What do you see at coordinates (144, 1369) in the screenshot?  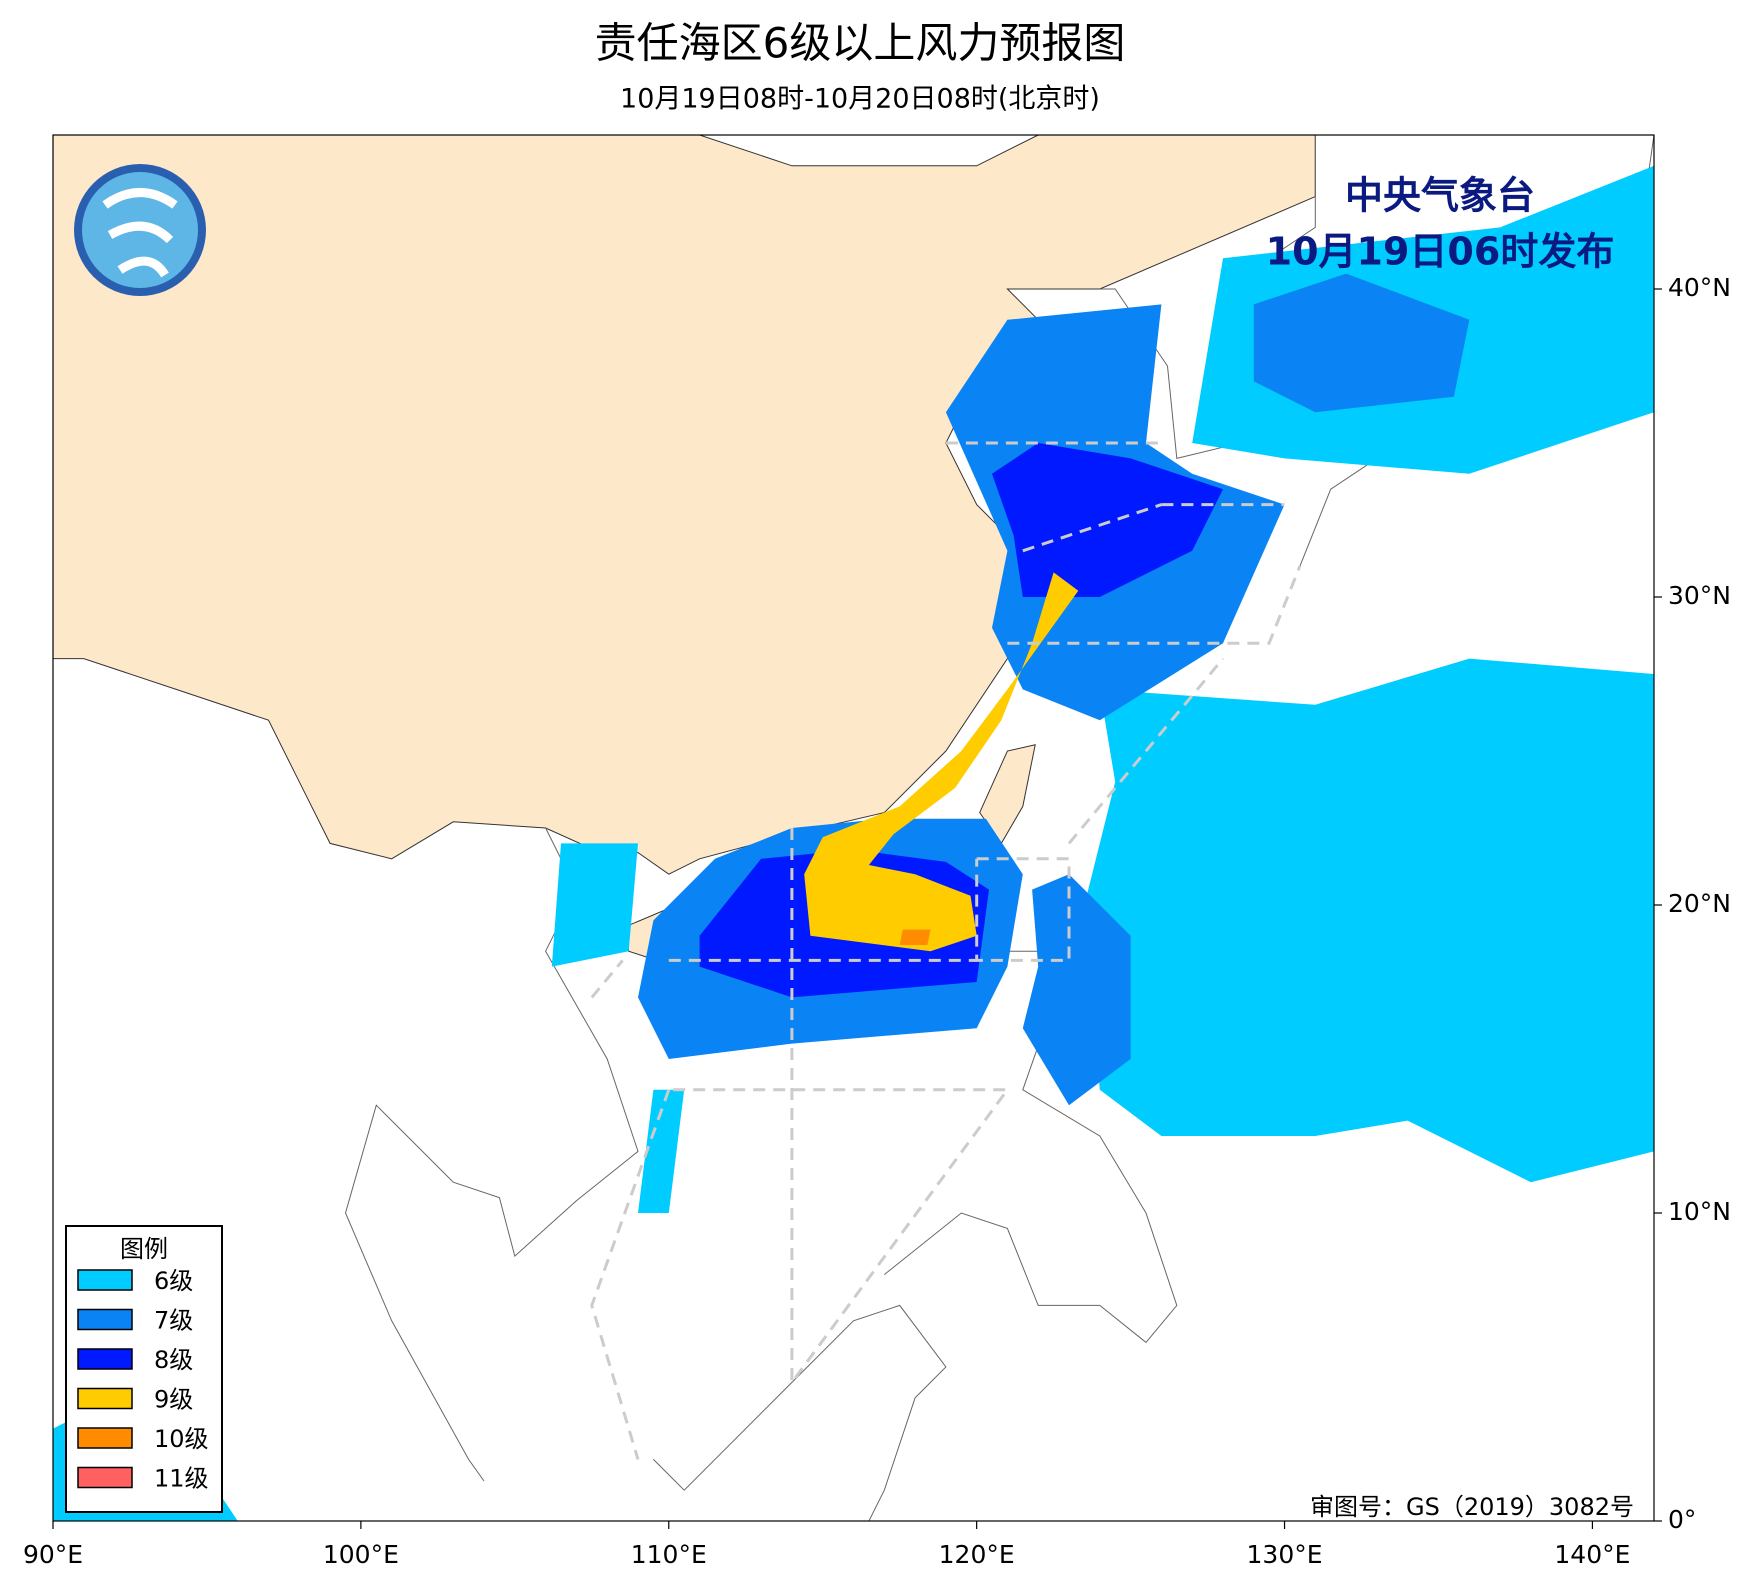 I see `legend: 图例 6级 7级 8级 9级 10级 11级` at bounding box center [144, 1369].